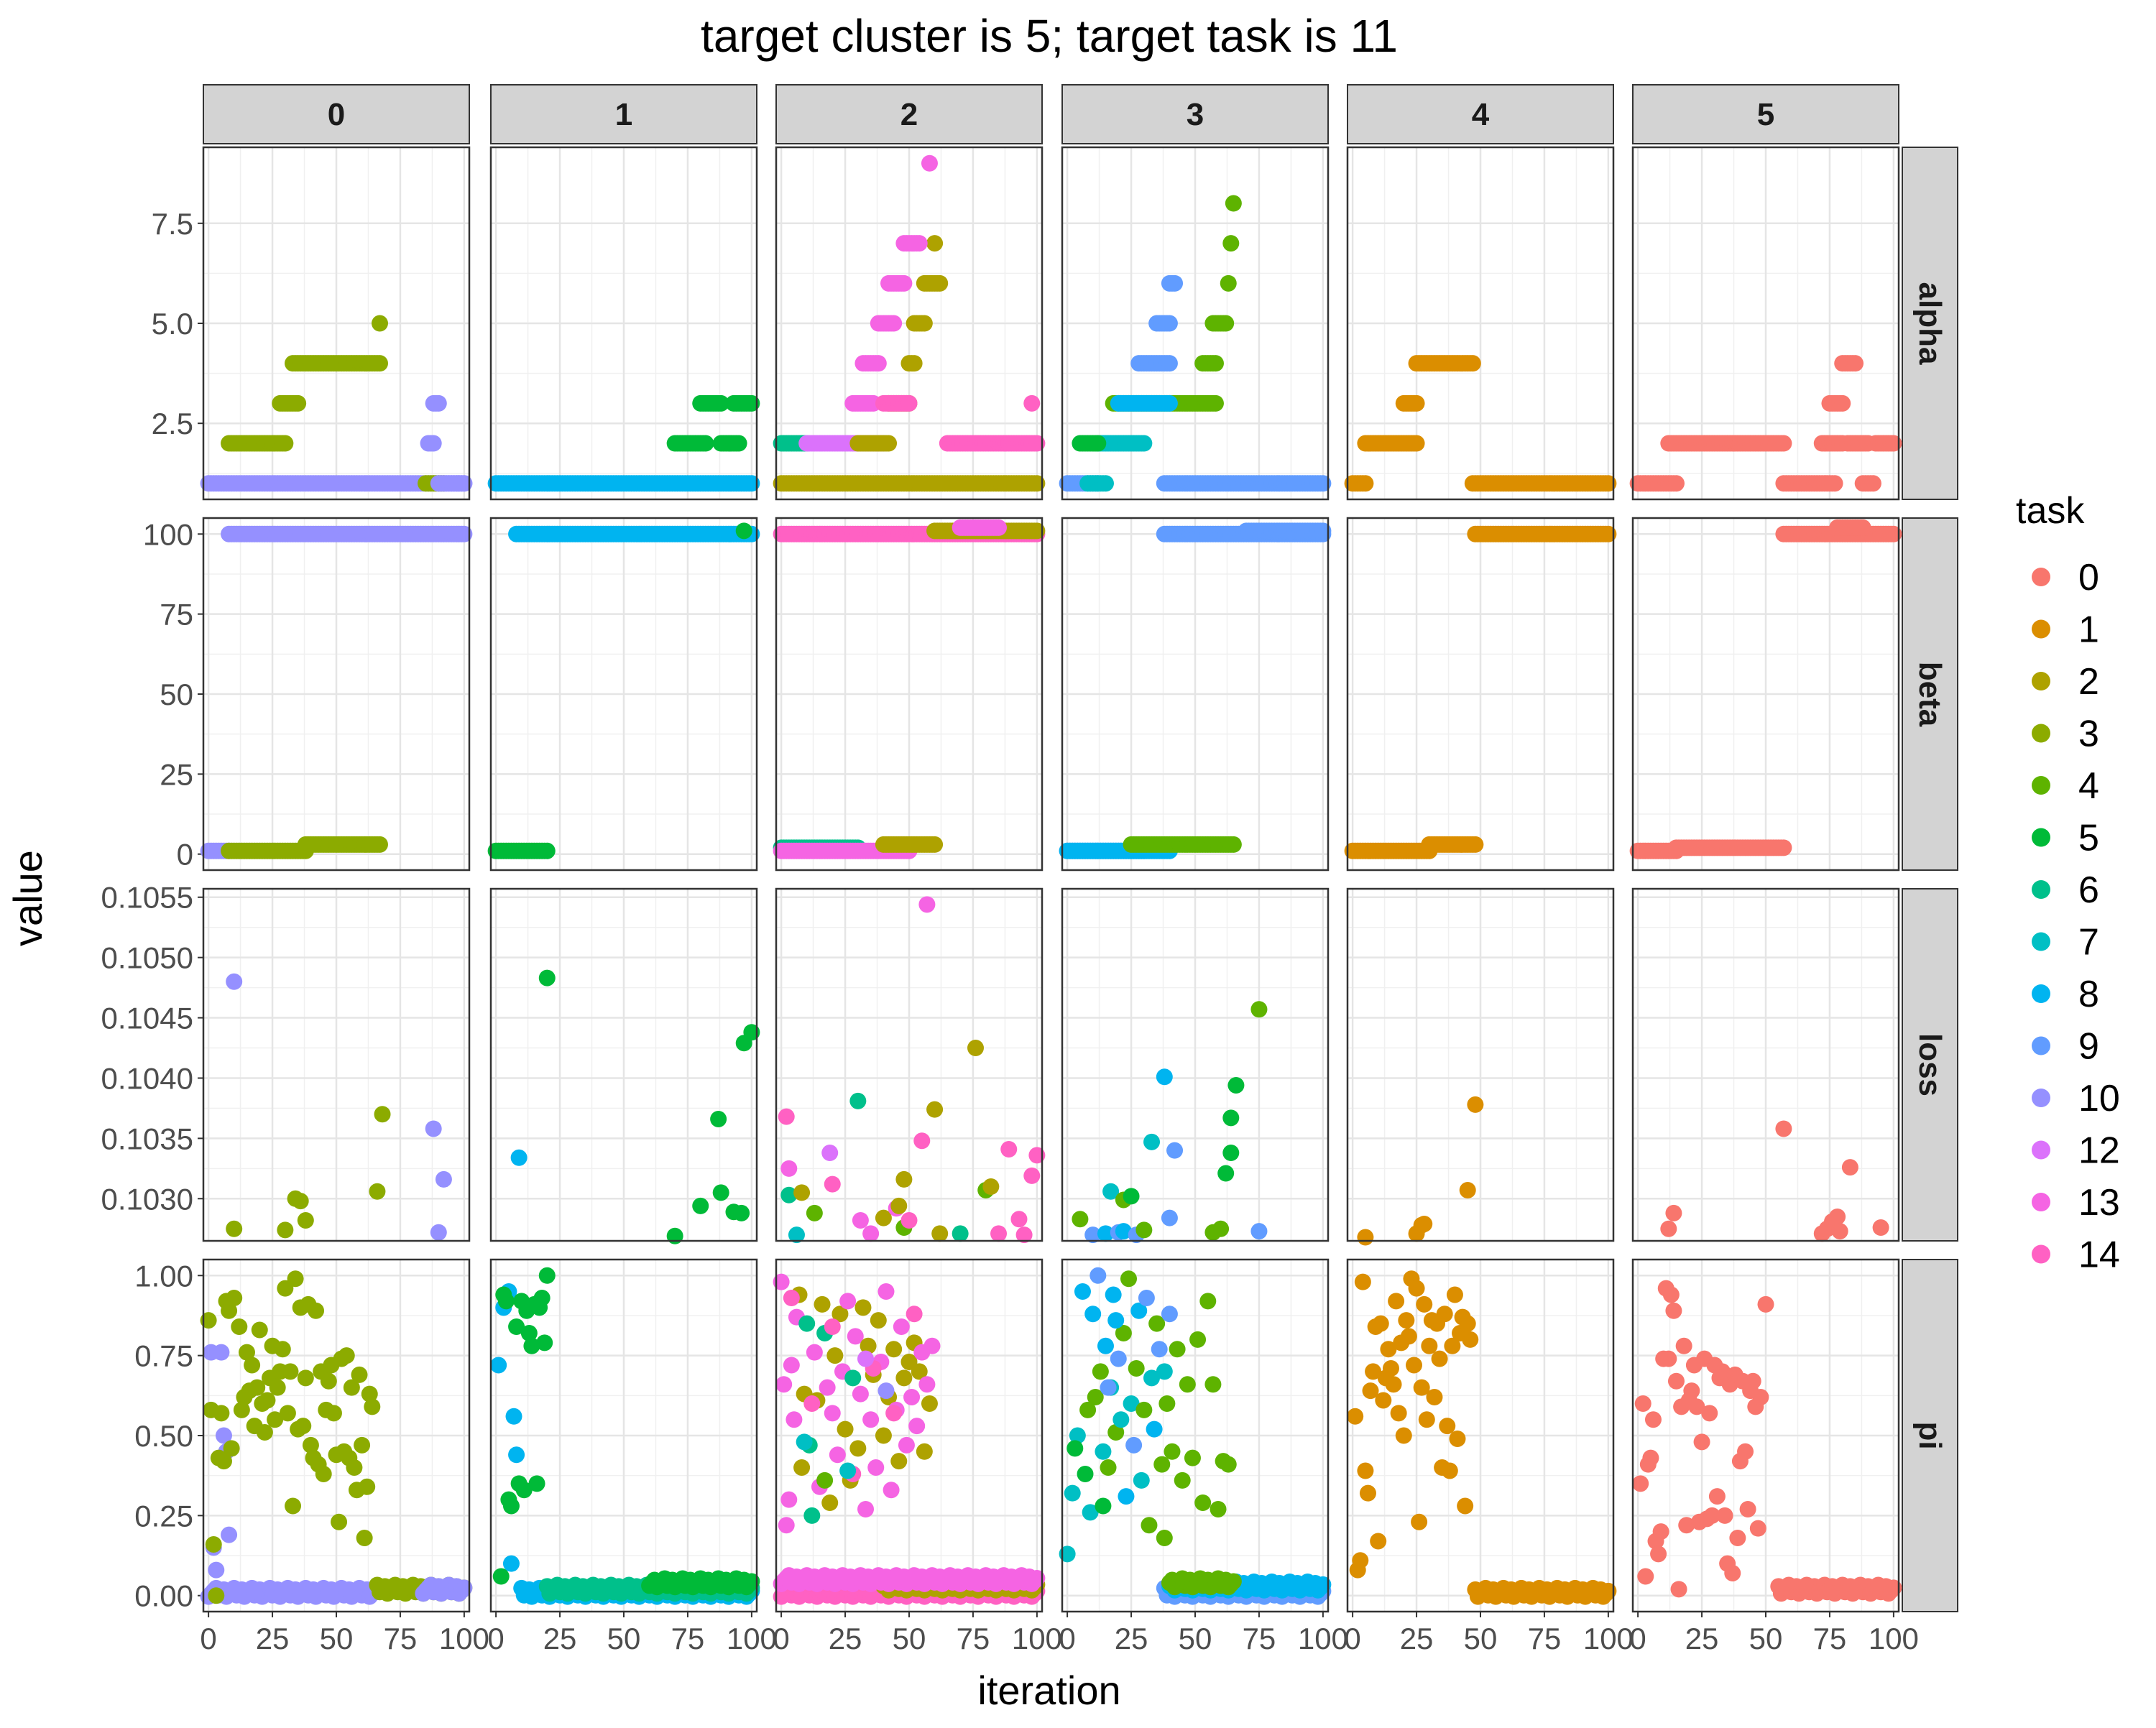 The width and height of the screenshot is (2156, 1728). Describe the element at coordinates (2076, 1203) in the screenshot. I see `legend-item-13: 13` at that location.